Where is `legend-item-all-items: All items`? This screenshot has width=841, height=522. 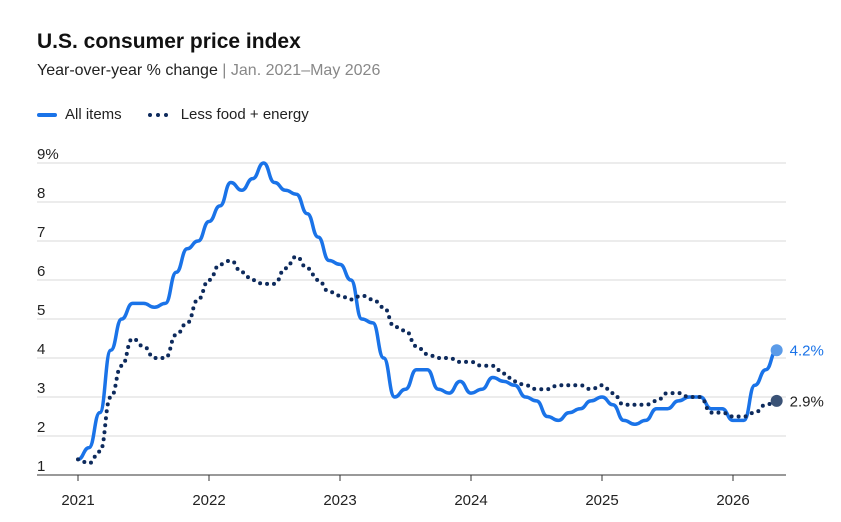 legend-item-all-items: All items is located at coordinates (79, 114).